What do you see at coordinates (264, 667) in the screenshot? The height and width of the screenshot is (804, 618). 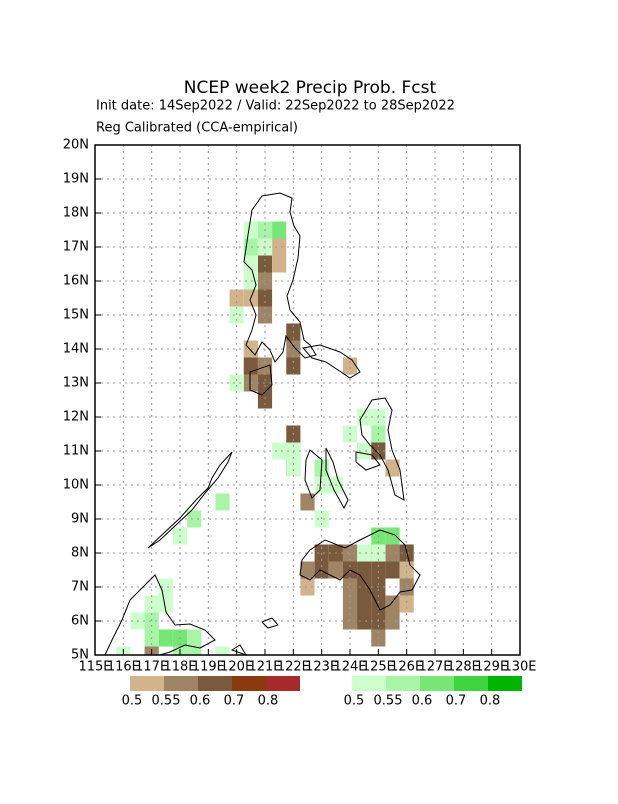 I see `x-tick-label: 121E` at bounding box center [264, 667].